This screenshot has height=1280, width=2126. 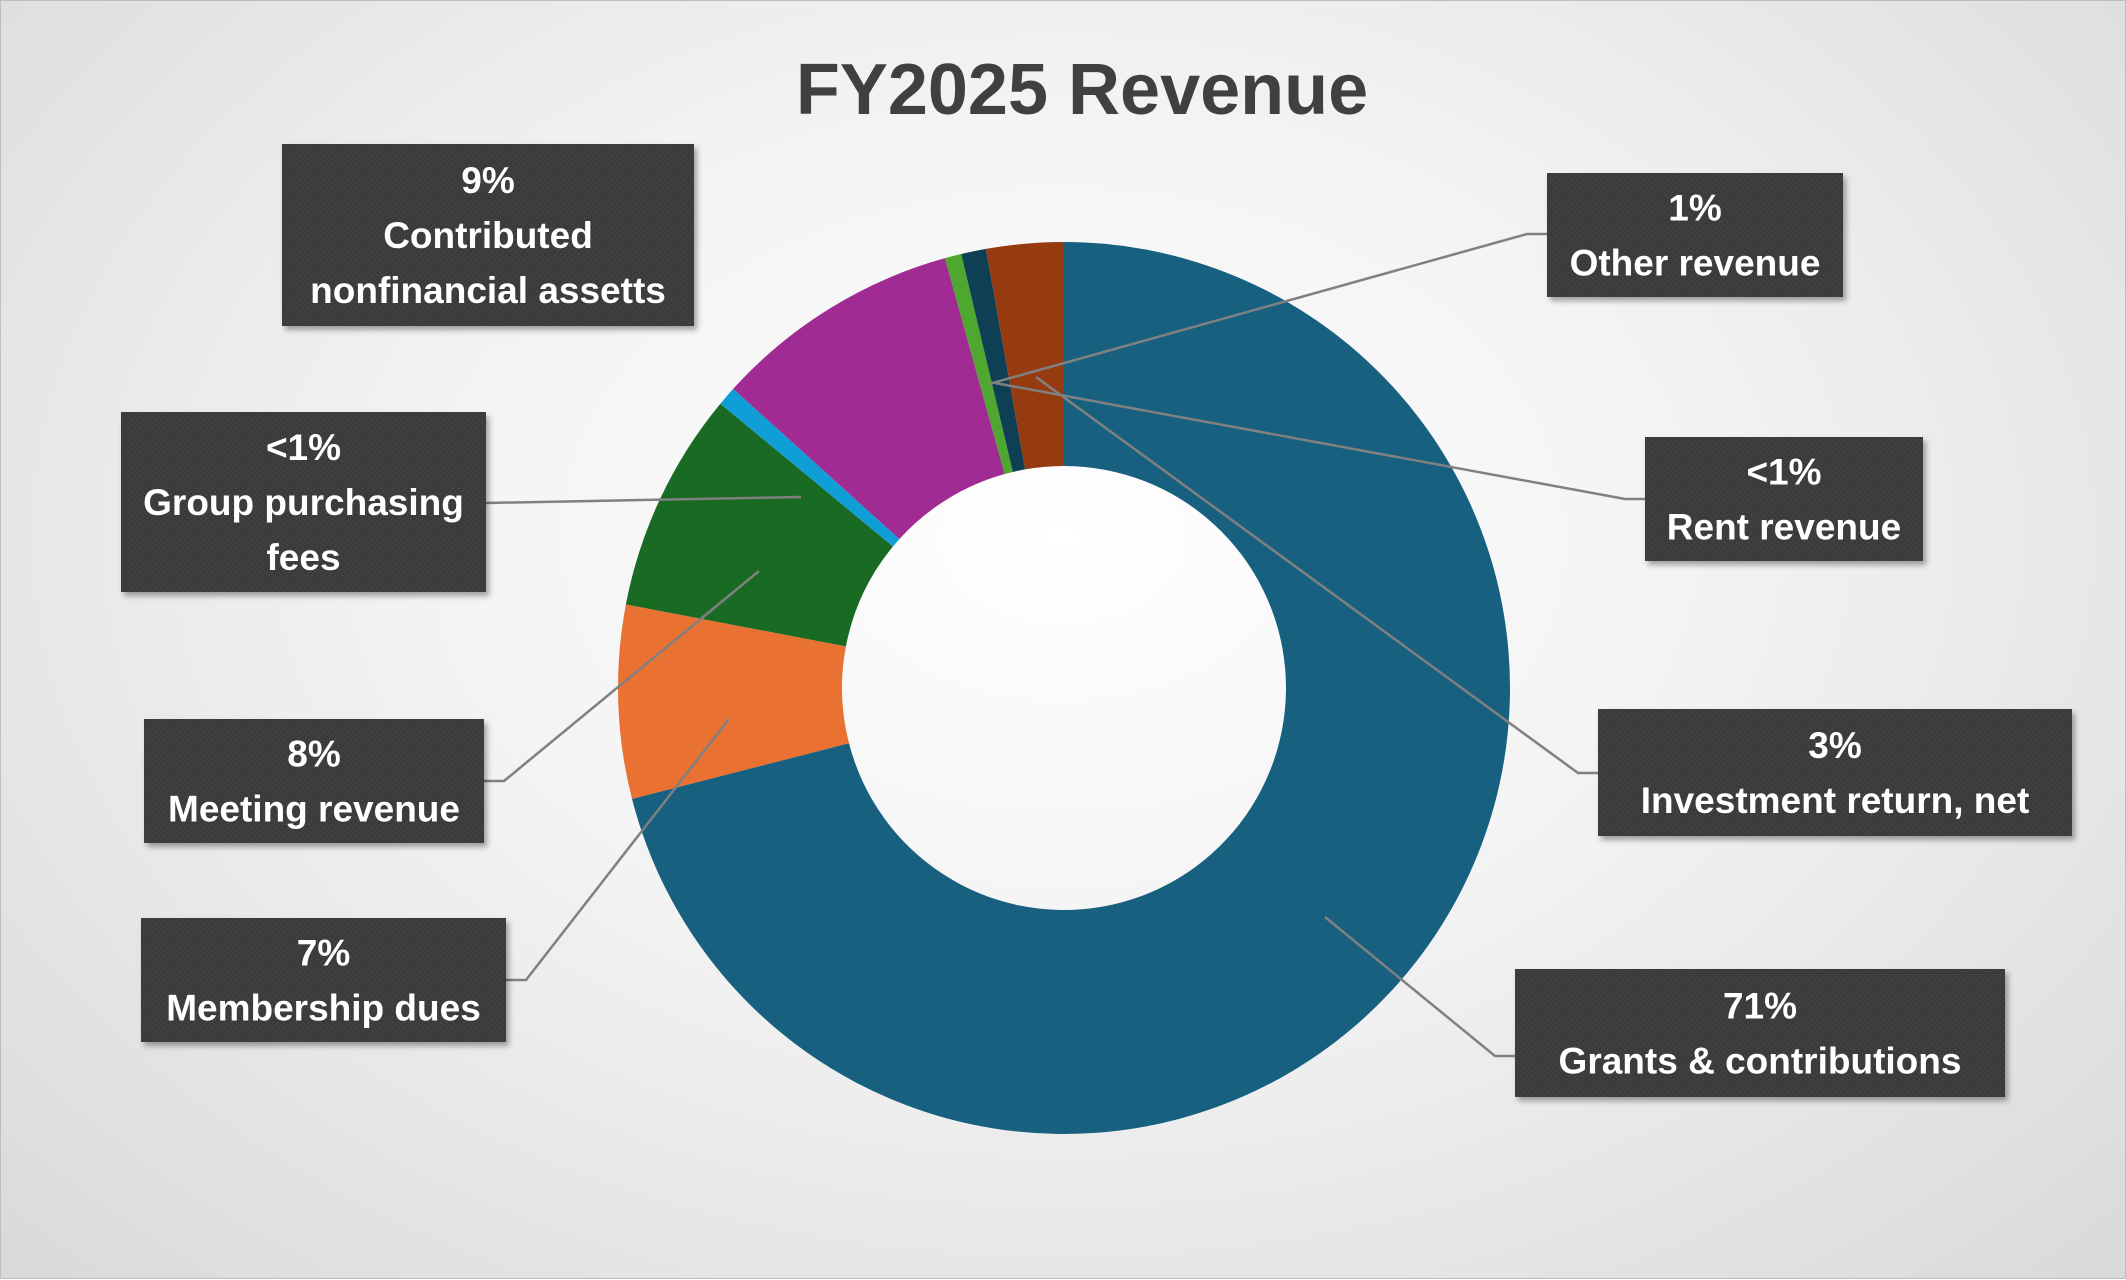 I want to click on data-label-category: Group purchasing, so click(x=303, y=502).